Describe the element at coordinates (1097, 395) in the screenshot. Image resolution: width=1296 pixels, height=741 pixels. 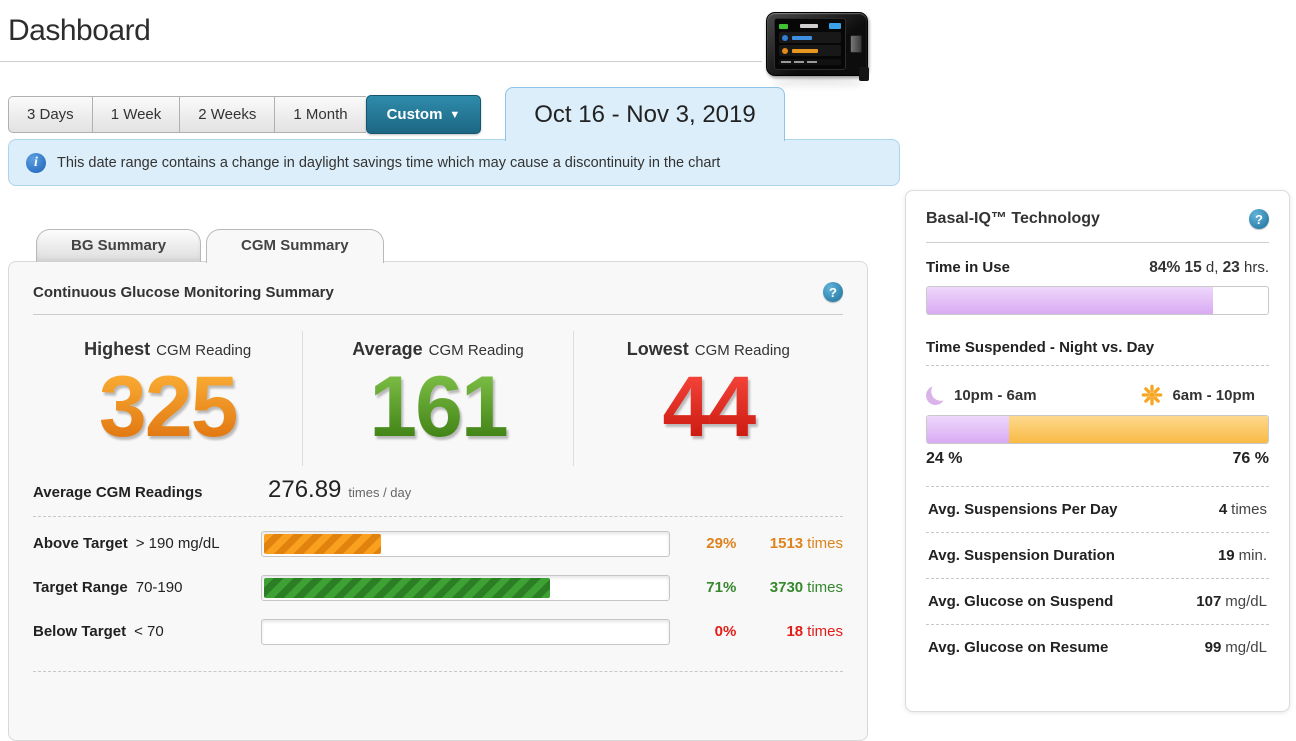
I see `night-day-legend: 10pm - 6am 6am - 10pm` at that location.